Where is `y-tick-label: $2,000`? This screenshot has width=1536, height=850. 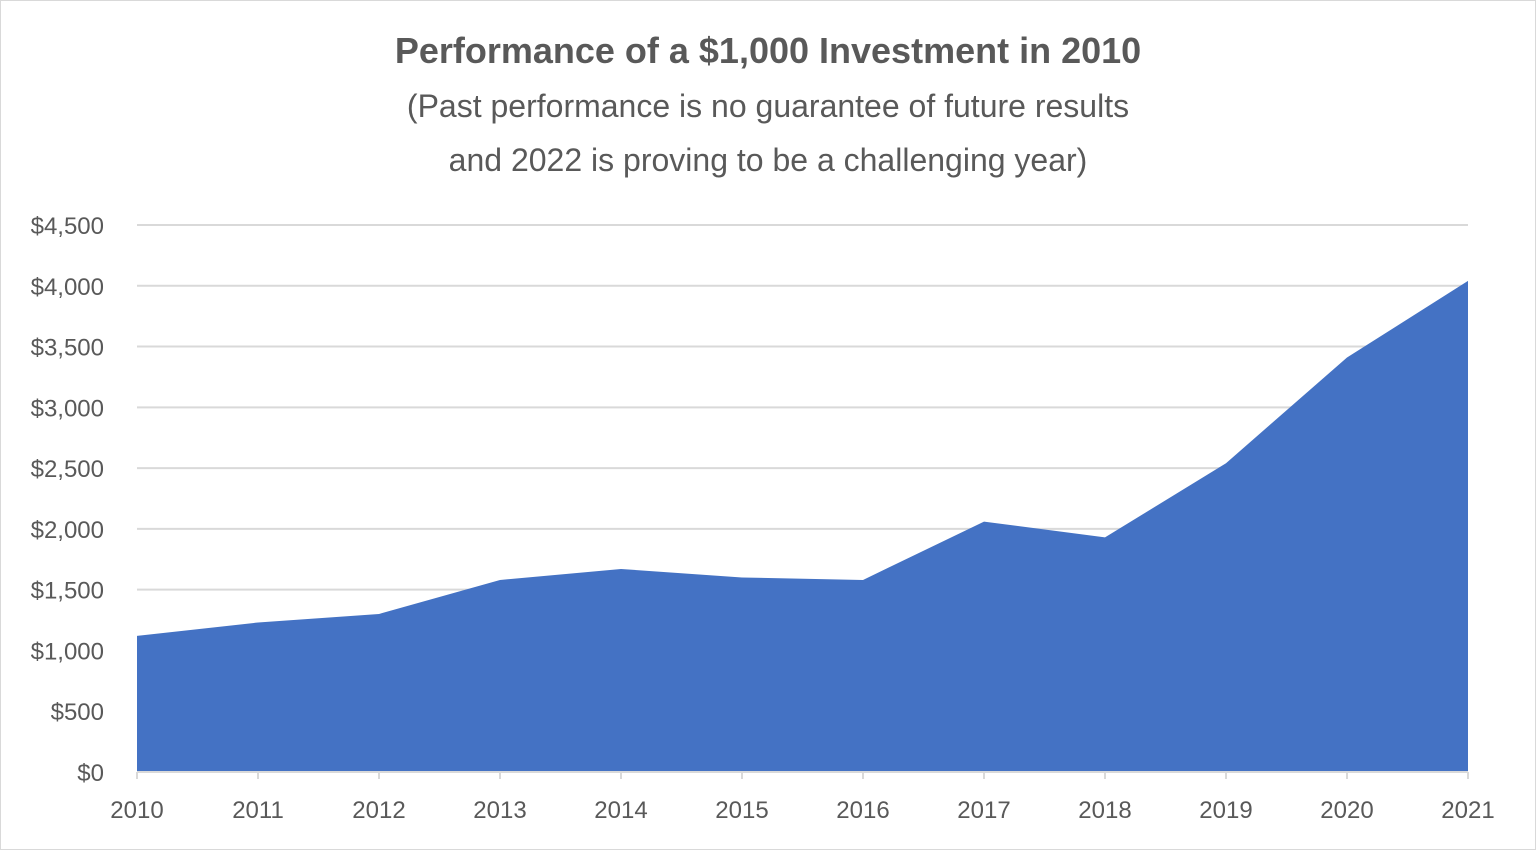
y-tick-label: $2,000 is located at coordinates (67, 530).